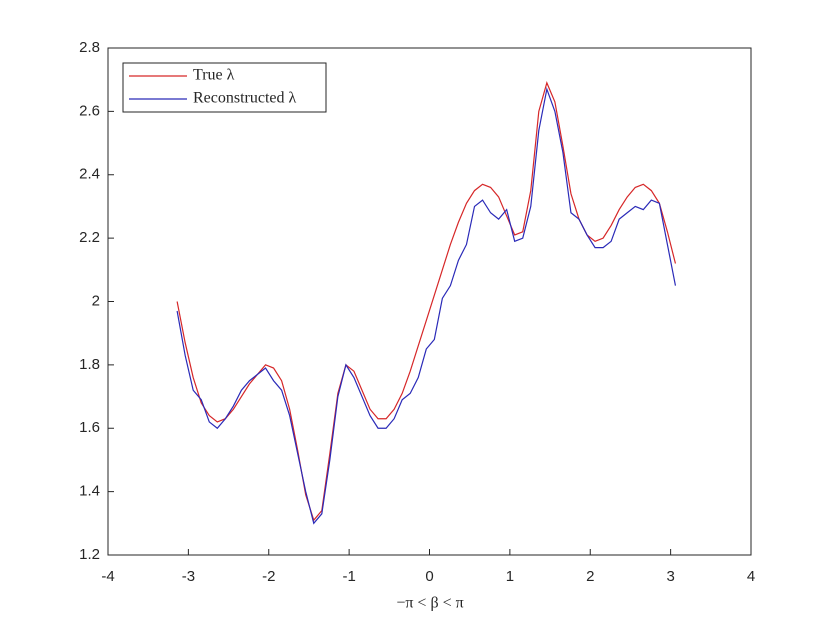 This screenshot has height=624, width=830. Describe the element at coordinates (89, 427) in the screenshot. I see `y-tick-label: 1.6` at that location.